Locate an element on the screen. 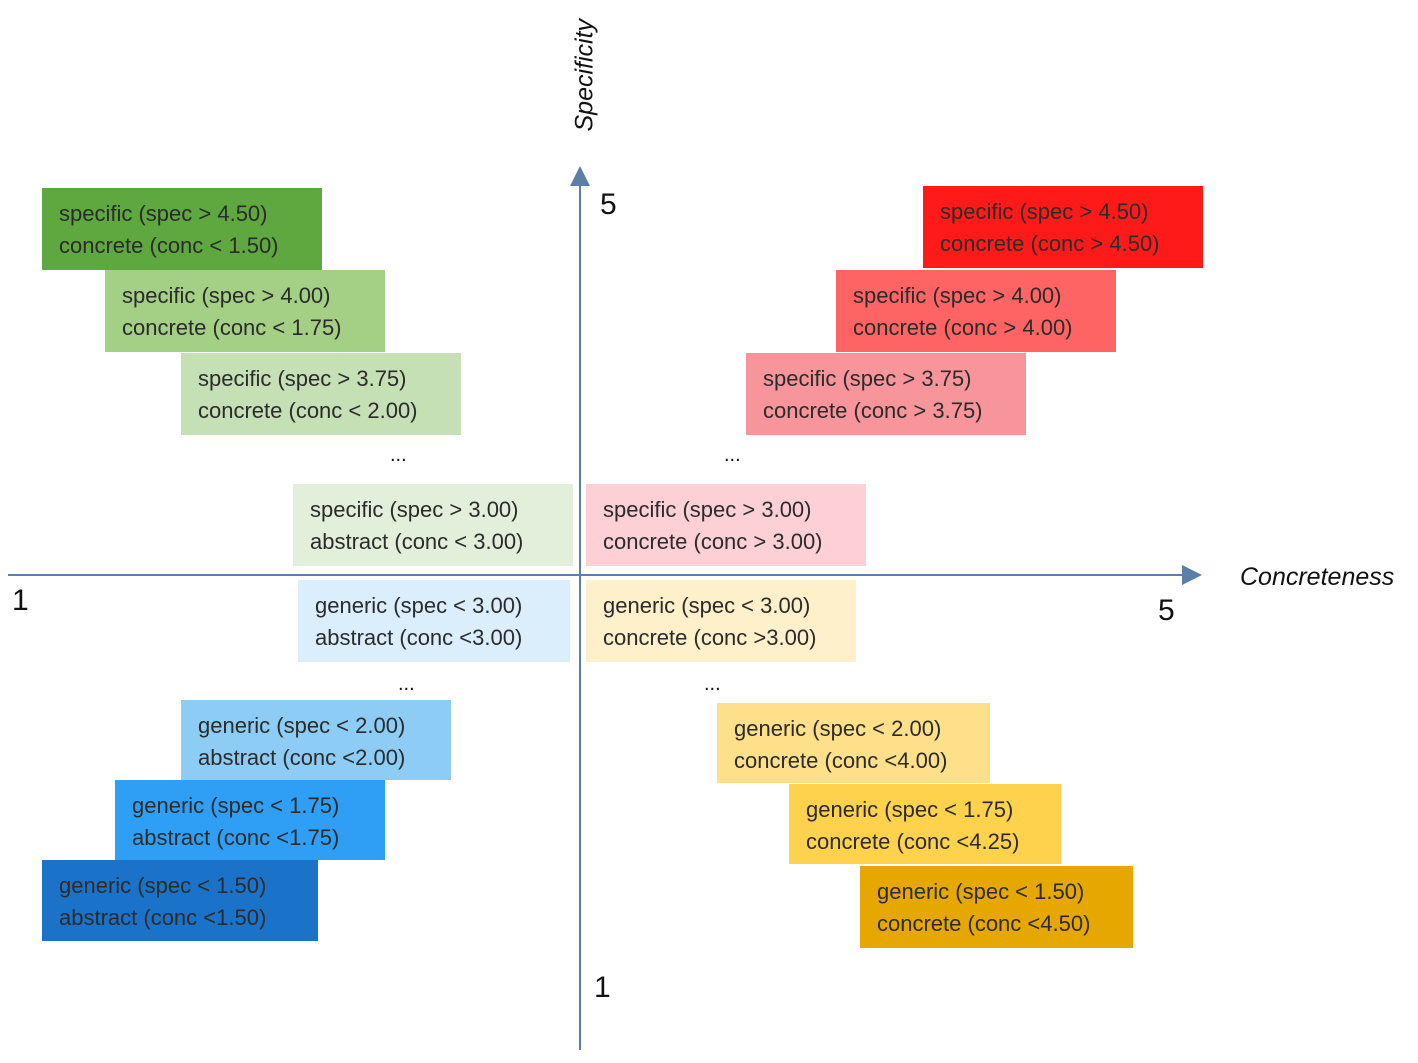  y-axis-label: Specificity is located at coordinates (584, 75).